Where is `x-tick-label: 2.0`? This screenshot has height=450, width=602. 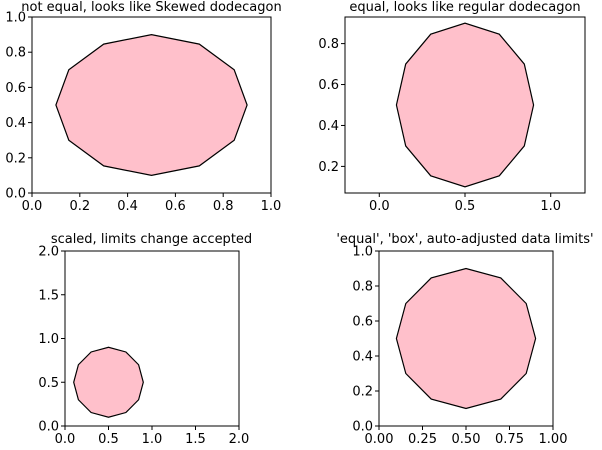
x-tick-label: 2.0 is located at coordinates (239, 439).